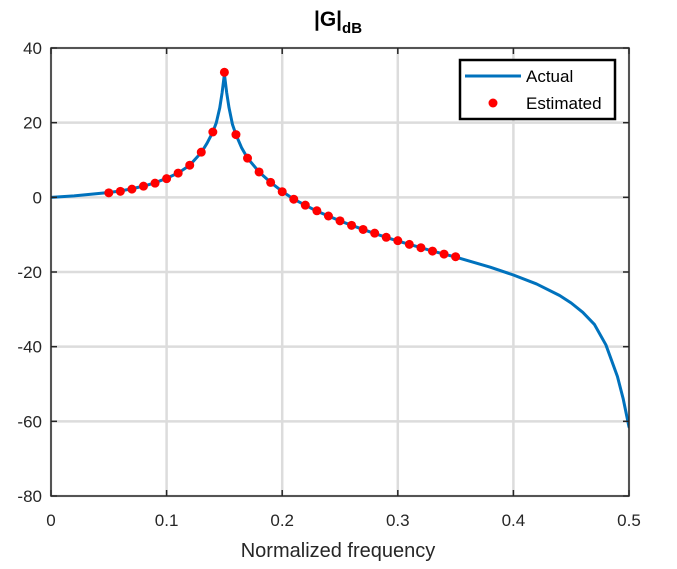 The image size is (677, 569). I want to click on y-tick-label: 20, so click(32, 123).